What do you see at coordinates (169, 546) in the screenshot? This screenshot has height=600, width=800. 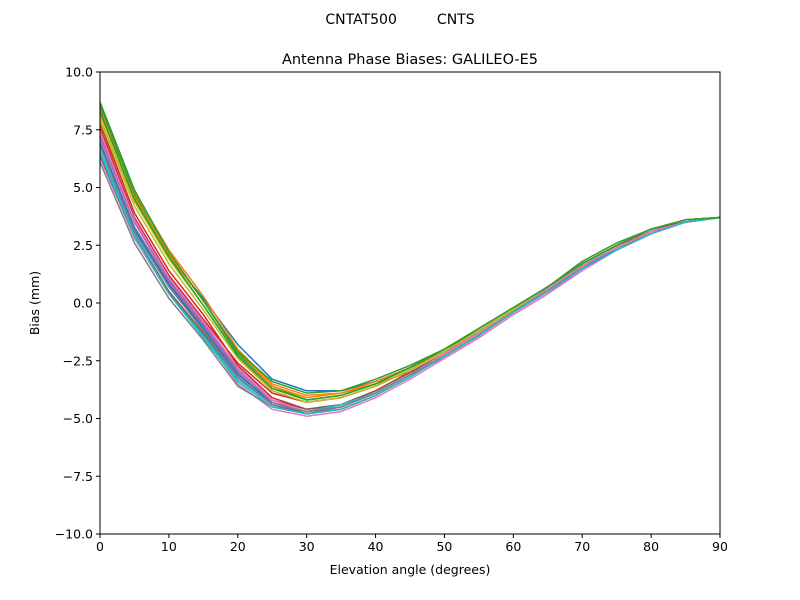 I see `x-tick-label: 10` at bounding box center [169, 546].